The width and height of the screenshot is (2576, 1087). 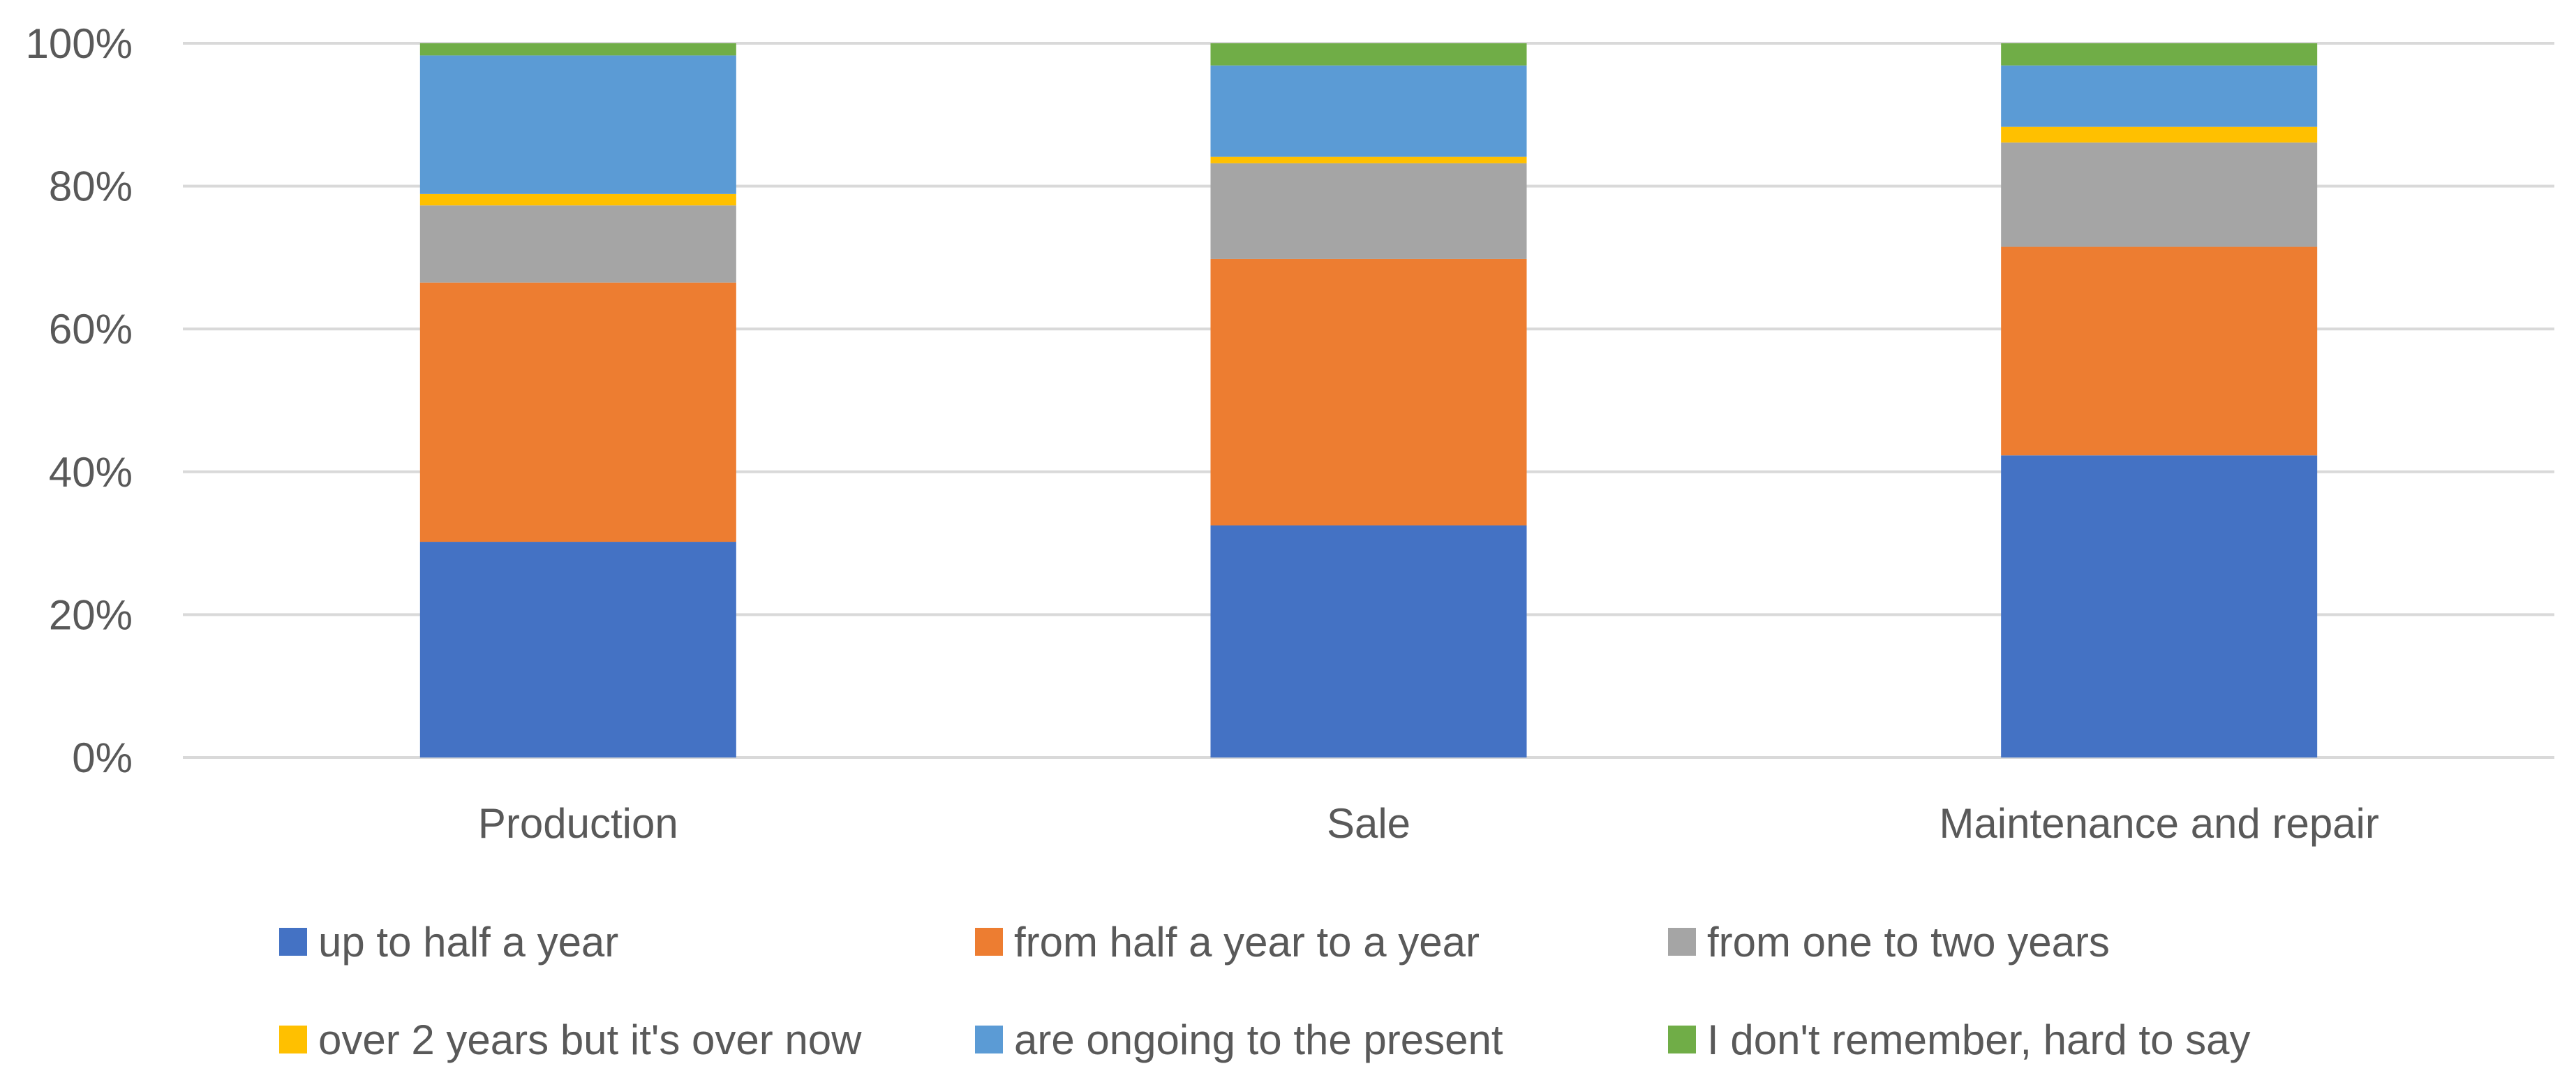 I want to click on legend-label: up to half a year, so click(x=468, y=942).